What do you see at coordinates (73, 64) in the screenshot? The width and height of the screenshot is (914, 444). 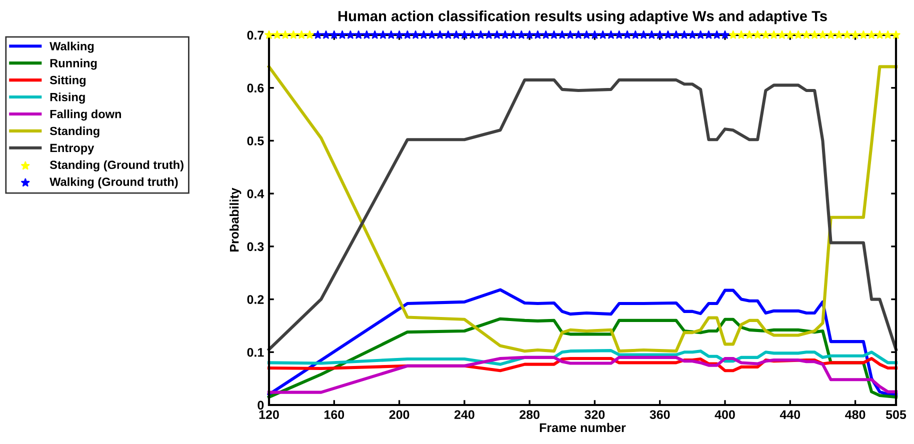 I see `legend-label: Running` at bounding box center [73, 64].